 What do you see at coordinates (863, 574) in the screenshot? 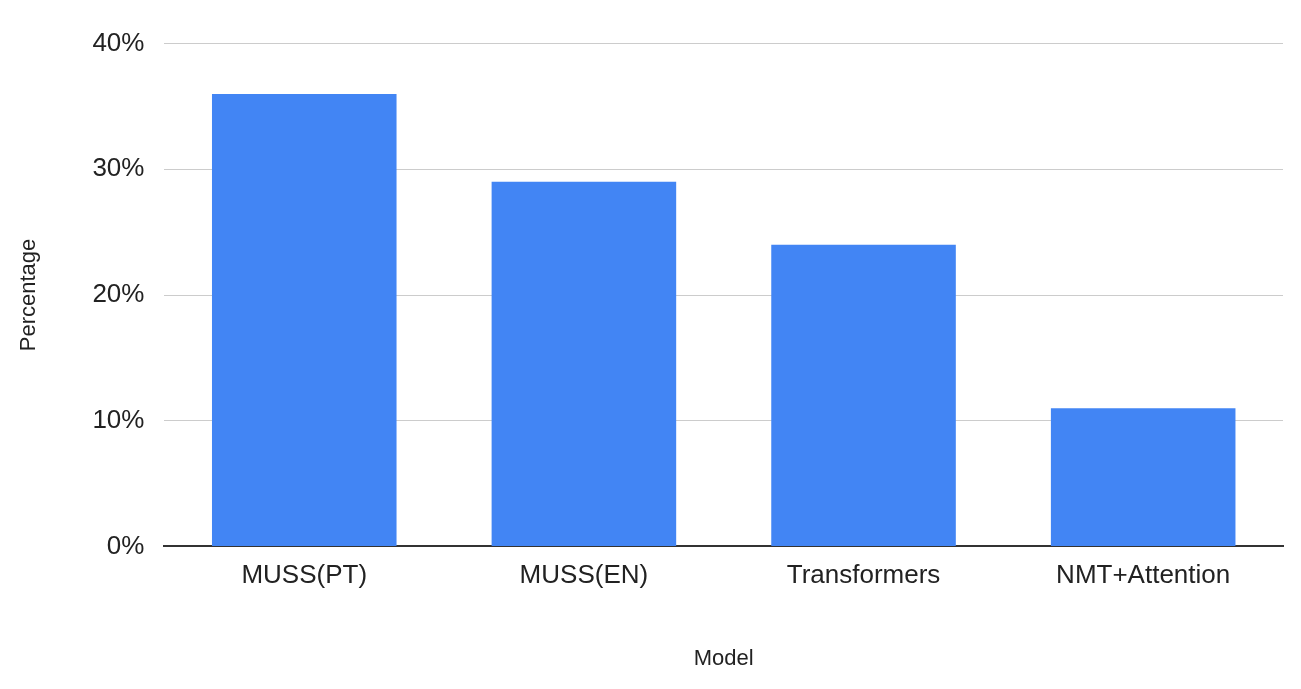
I see `x-tick-label: Transformers` at bounding box center [863, 574].